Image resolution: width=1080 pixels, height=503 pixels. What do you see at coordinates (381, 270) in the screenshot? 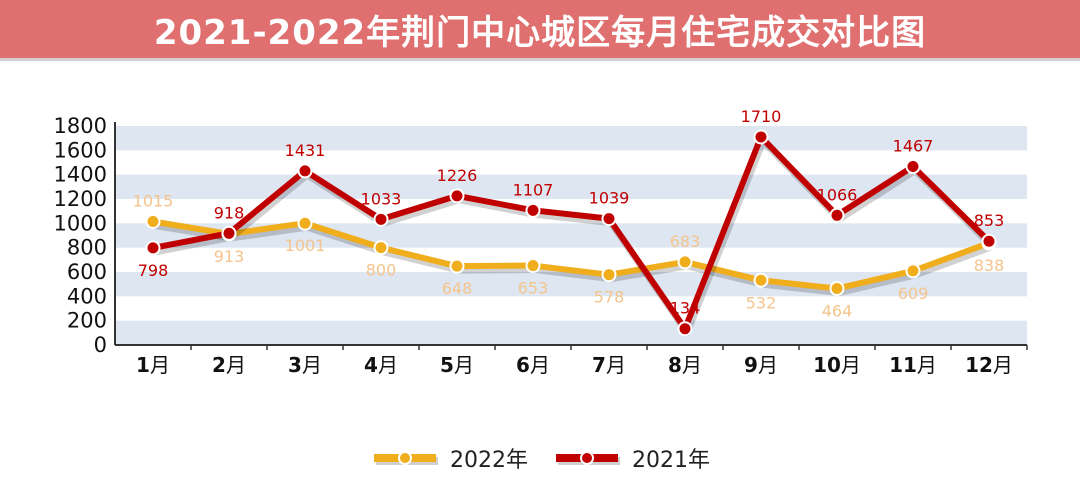
I see `data-label: 800` at bounding box center [381, 270].